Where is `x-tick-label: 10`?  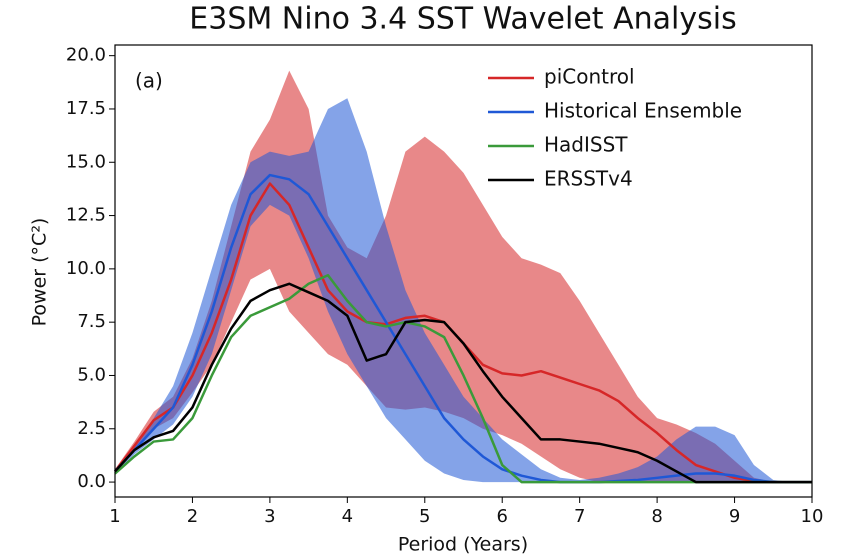
x-tick-label: 10 is located at coordinates (812, 516).